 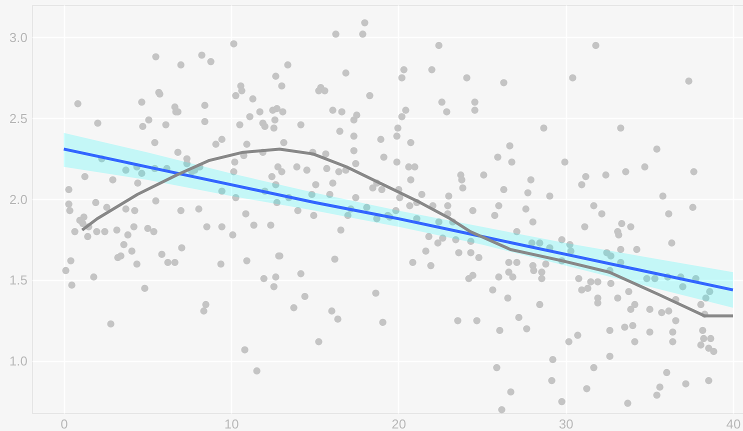 I want to click on y-tick-label: 1.0, so click(x=18, y=361).